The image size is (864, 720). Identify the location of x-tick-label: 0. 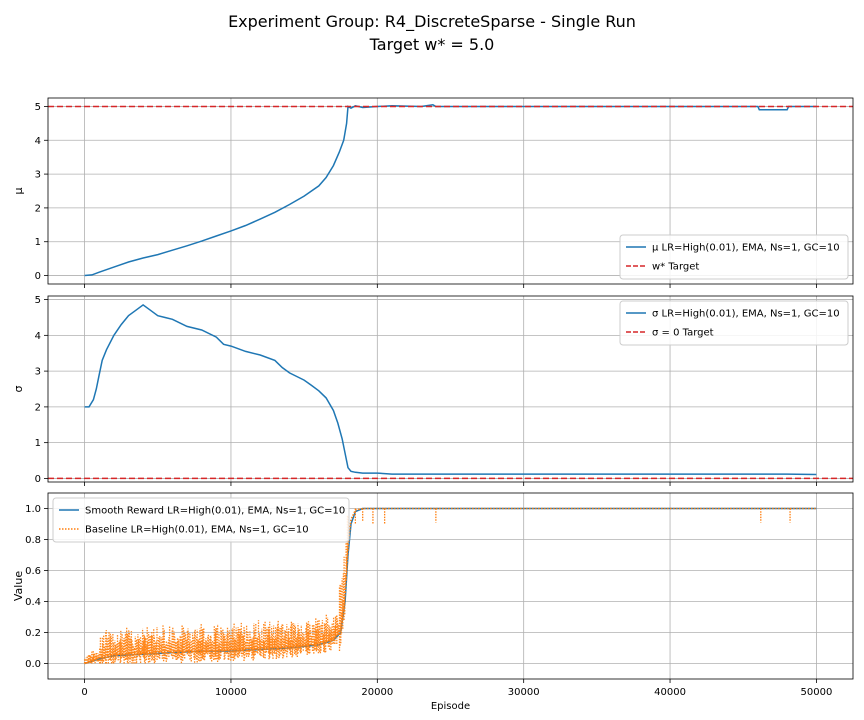
(84, 692).